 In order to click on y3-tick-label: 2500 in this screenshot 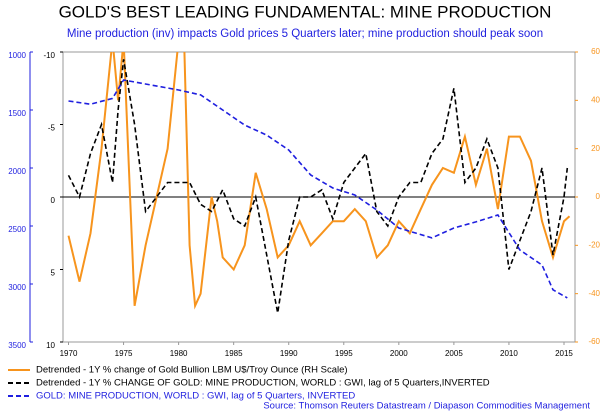, I will do `click(17, 229)`.